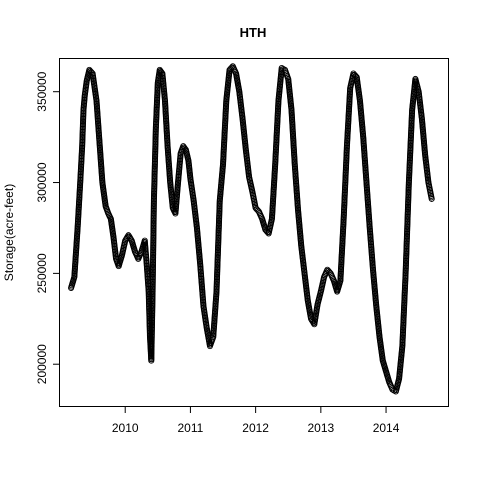 The width and height of the screenshot is (480, 480). I want to click on y-tick-label: 300000, so click(42, 182).